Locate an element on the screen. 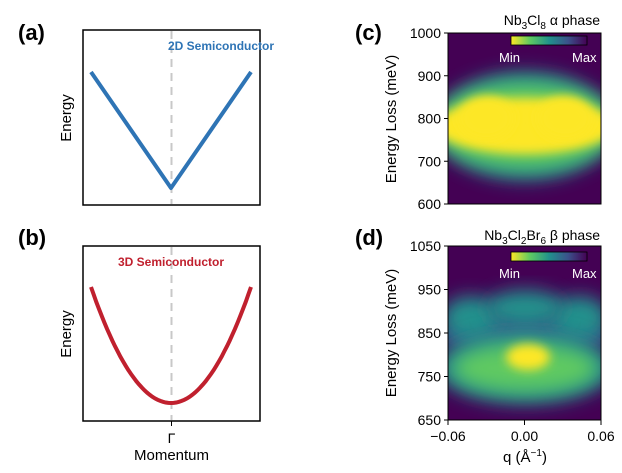 The width and height of the screenshot is (622, 473). ytick-label: 700 is located at coordinates (430, 161).